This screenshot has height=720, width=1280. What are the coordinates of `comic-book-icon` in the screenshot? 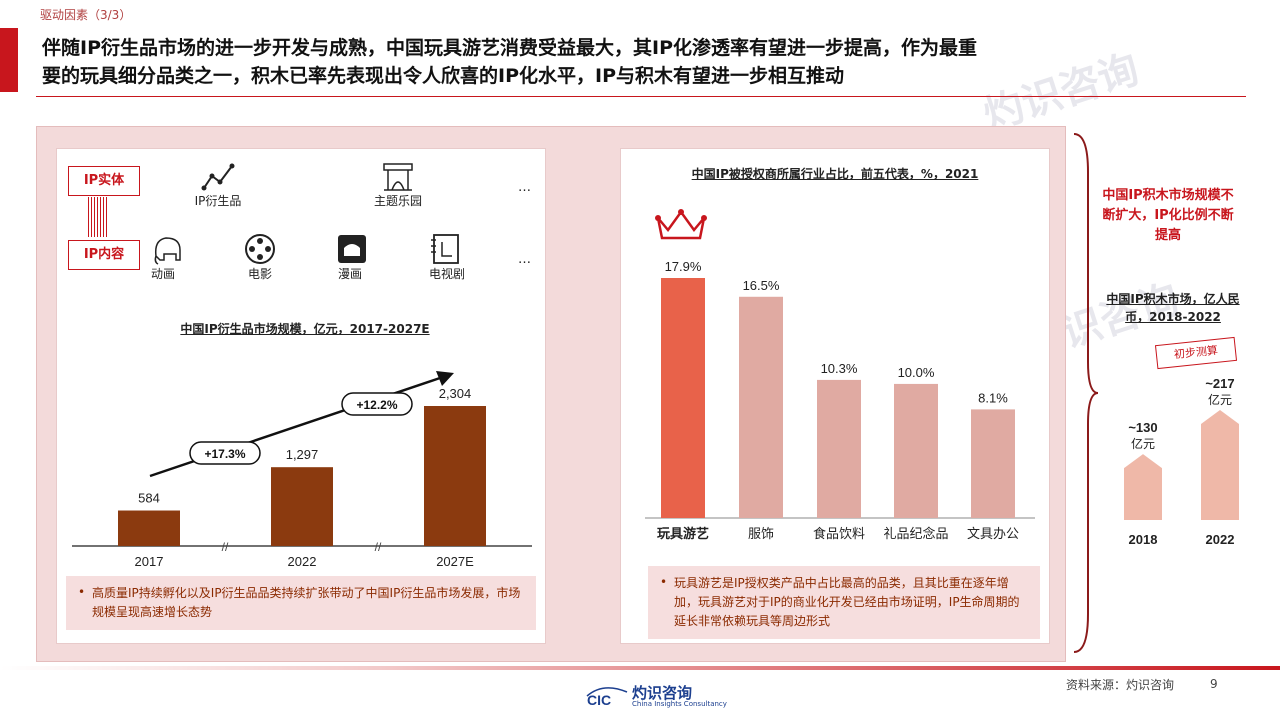 It's located at (352, 249).